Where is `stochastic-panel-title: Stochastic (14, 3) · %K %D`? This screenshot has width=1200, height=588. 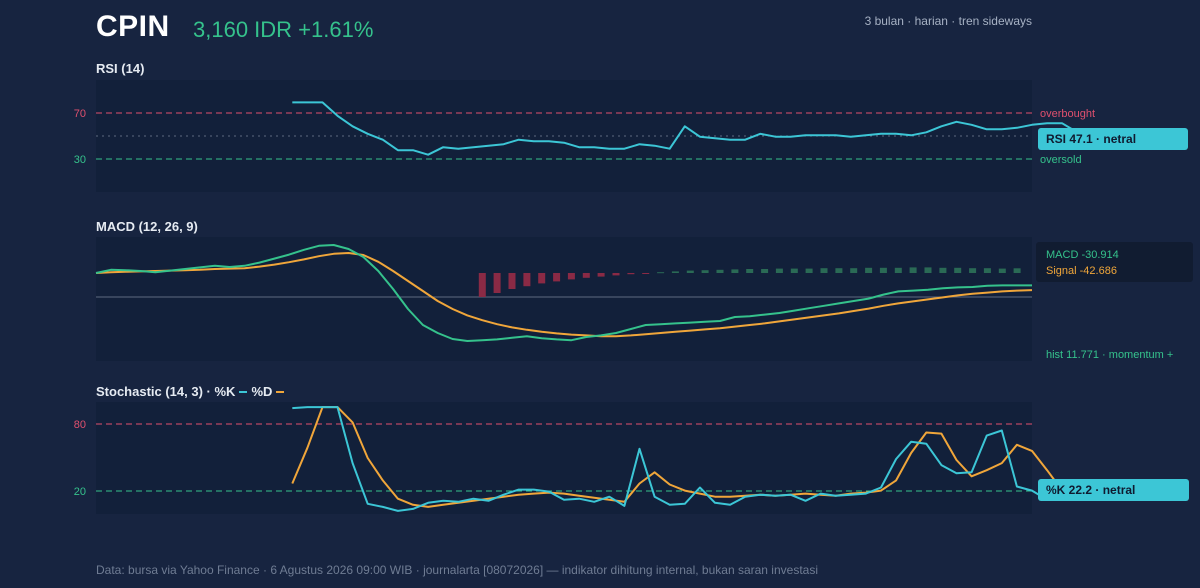 stochastic-panel-title: Stochastic (14, 3) · %K %D is located at coordinates (192, 391).